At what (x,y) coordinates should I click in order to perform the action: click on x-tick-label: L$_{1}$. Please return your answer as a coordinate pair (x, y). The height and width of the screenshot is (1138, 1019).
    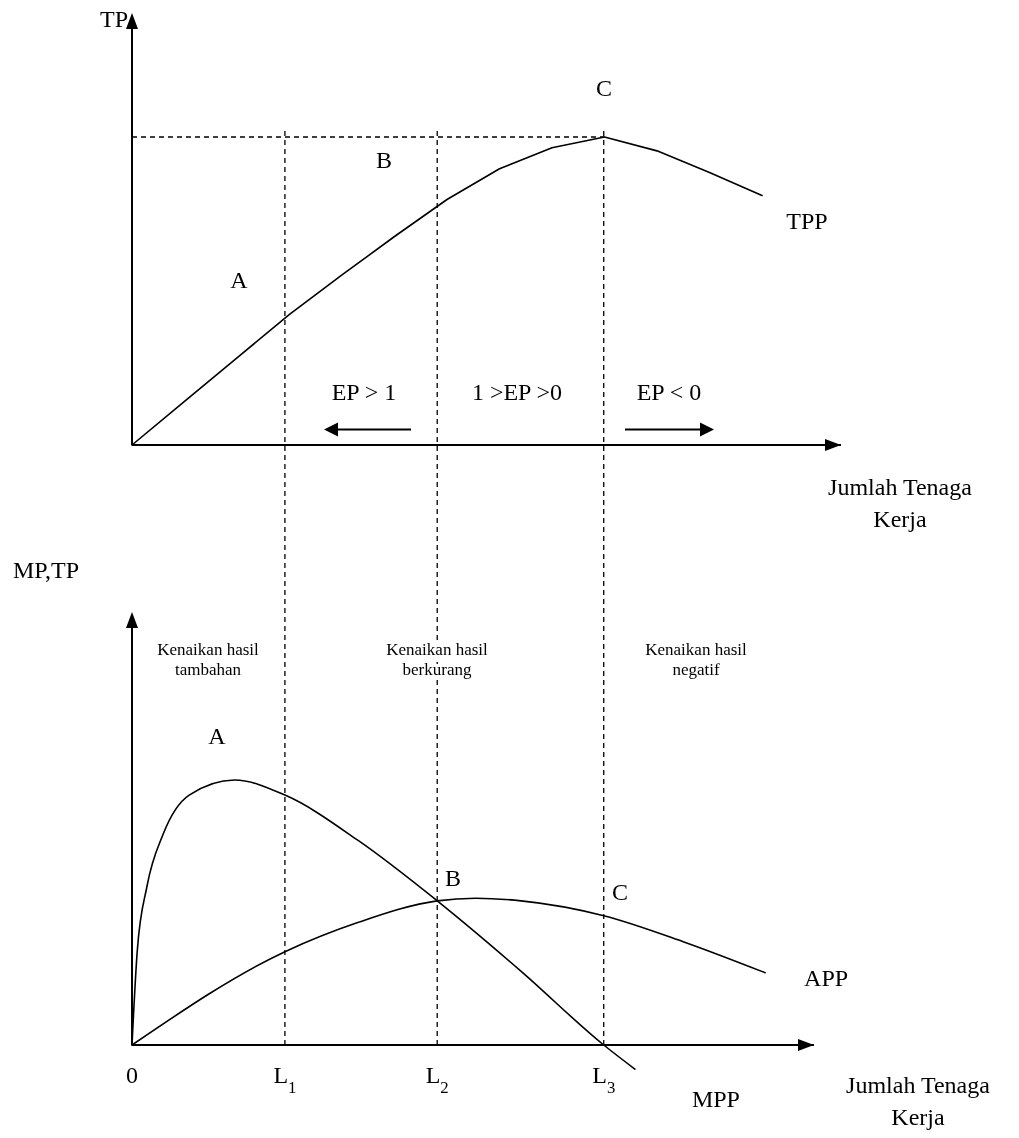
    Looking at the image, I should click on (285, 1079).